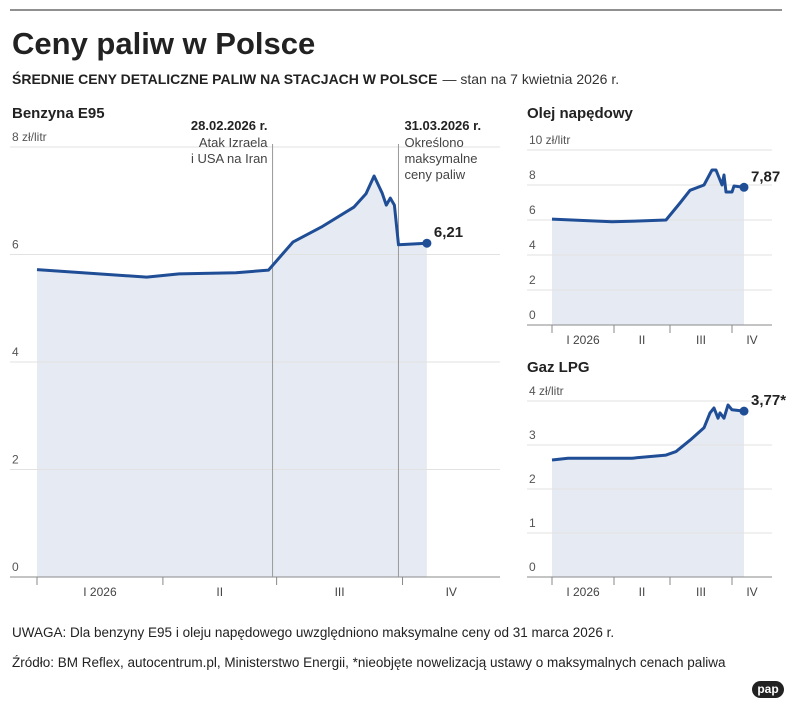  I want to click on logo: pap, so click(767, 689).